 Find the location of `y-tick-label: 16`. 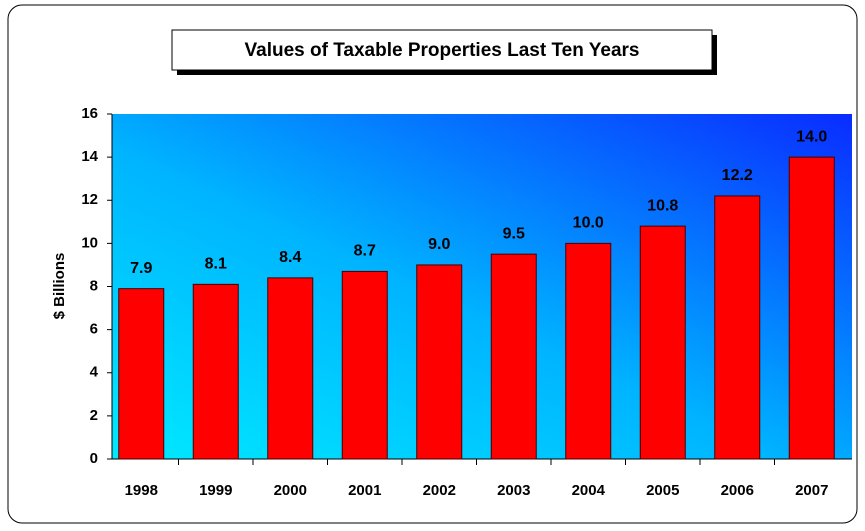

y-tick-label: 16 is located at coordinates (89, 113).